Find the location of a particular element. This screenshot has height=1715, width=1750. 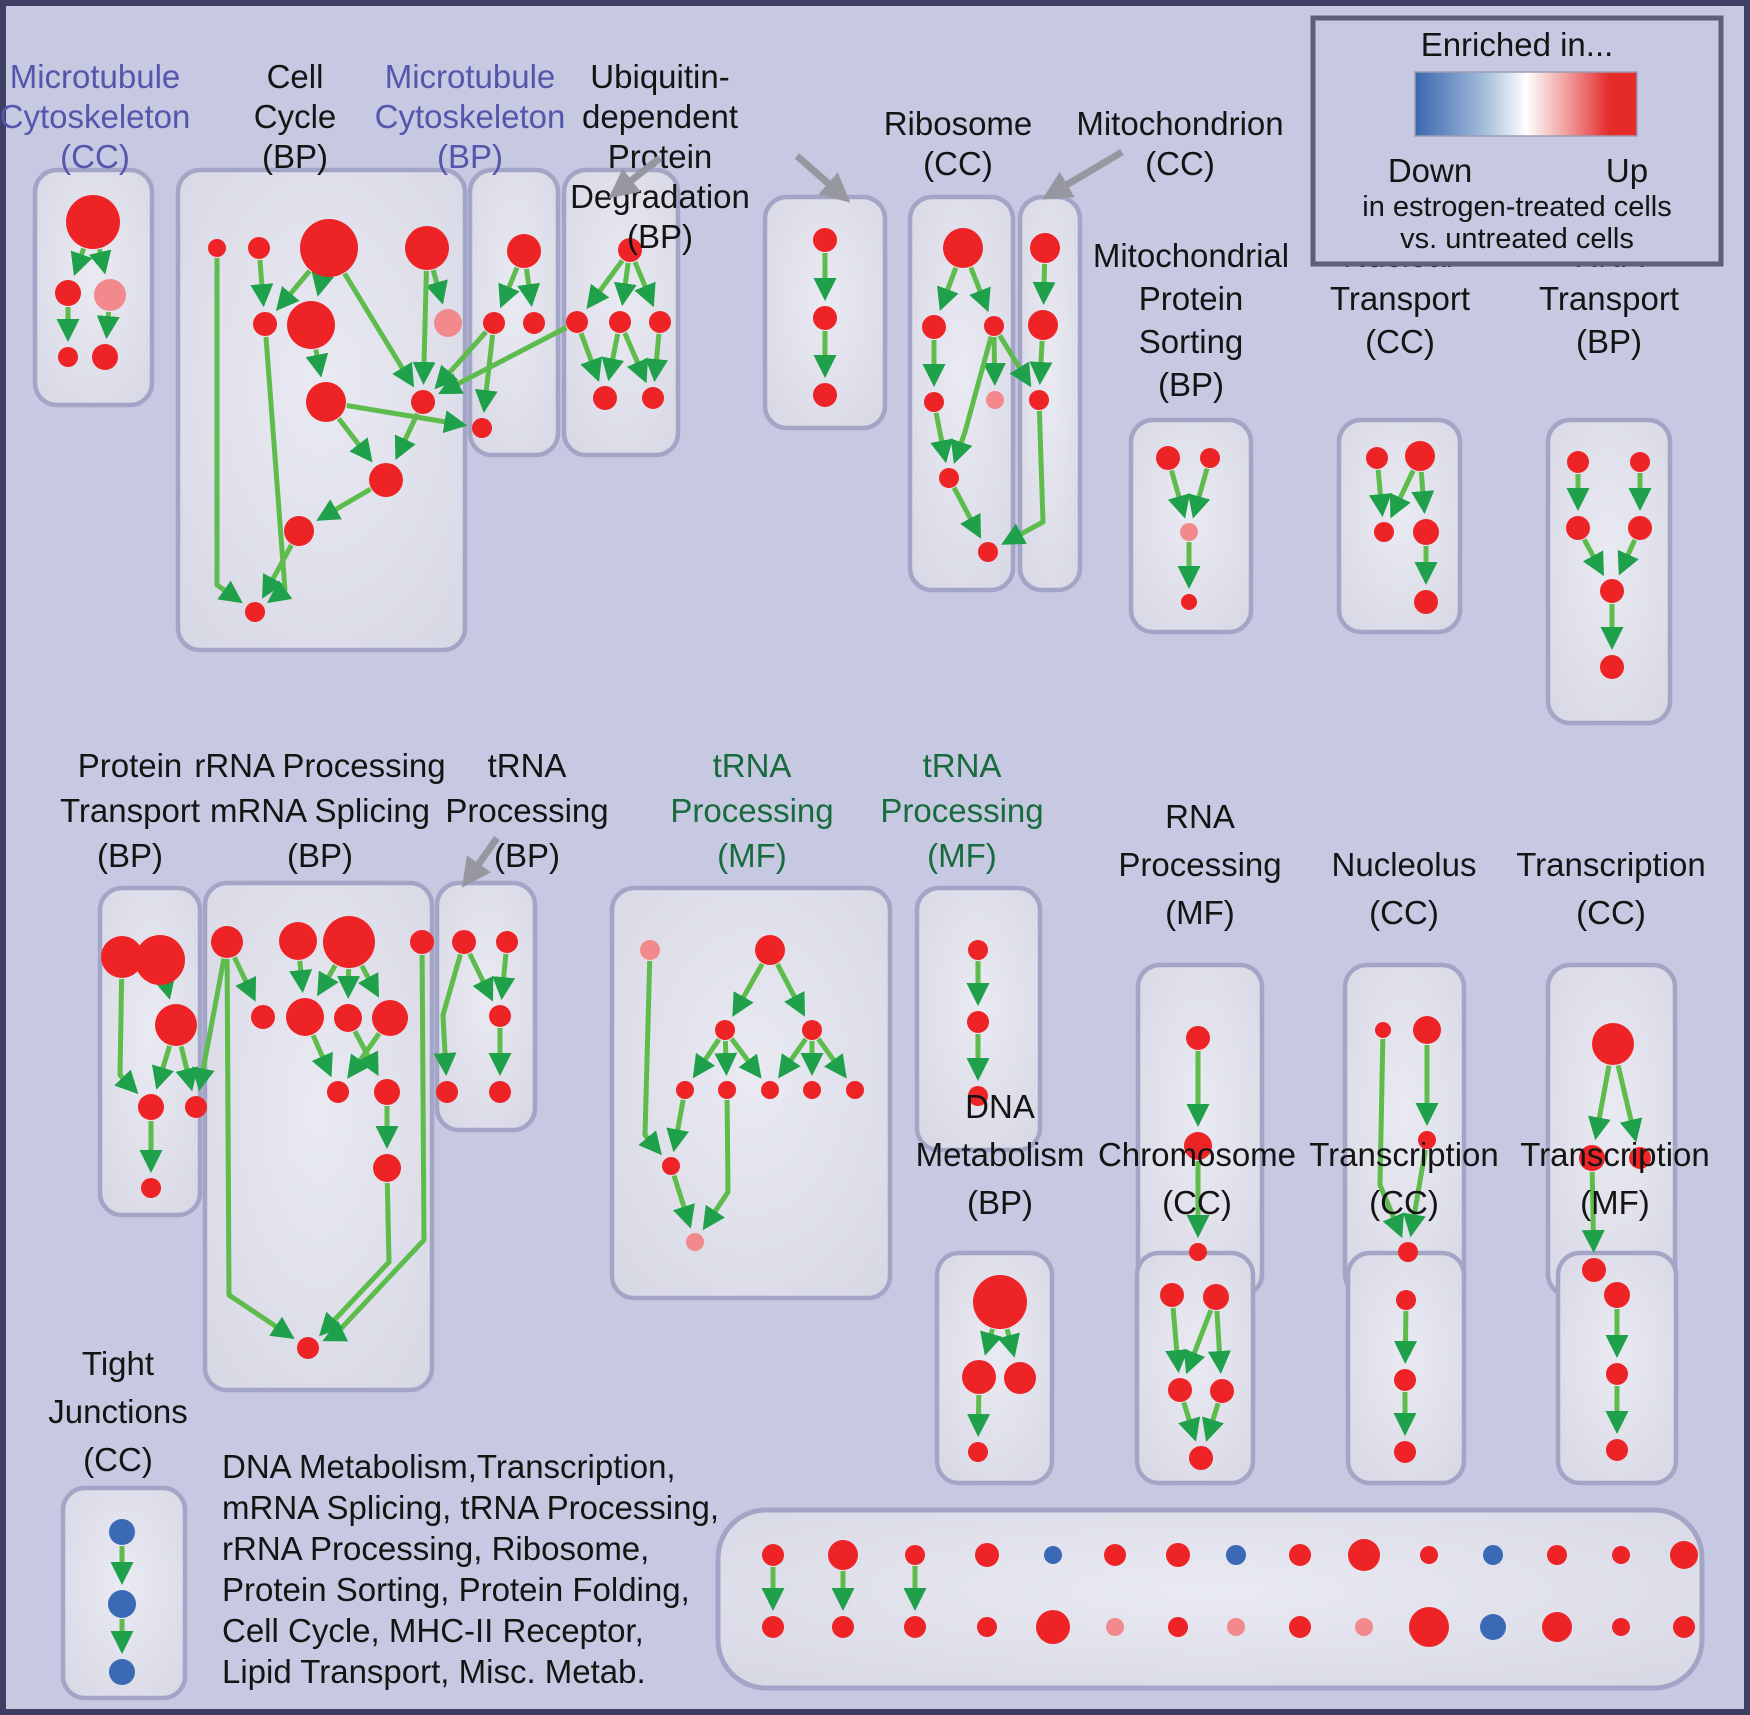

gene-node-ub-l2 is located at coordinates (653, 398).